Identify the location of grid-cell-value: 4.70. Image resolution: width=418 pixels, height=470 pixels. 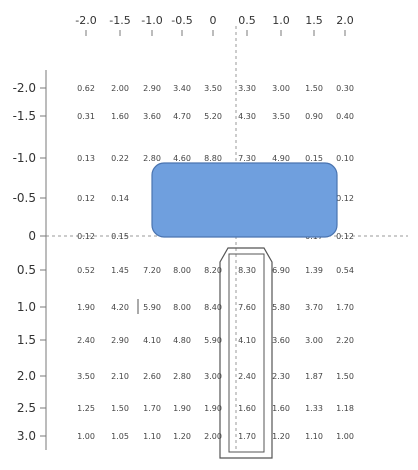
(182, 116).